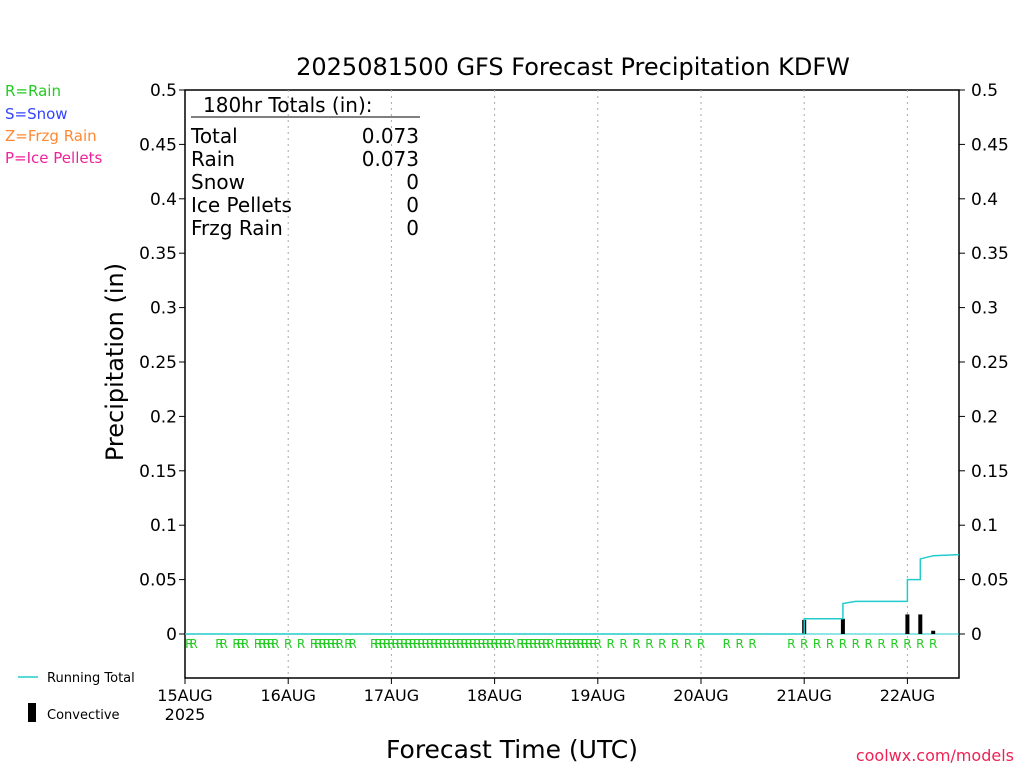 The image size is (1024, 768). I want to click on y-tick-label-left: 0.15, so click(158, 472).